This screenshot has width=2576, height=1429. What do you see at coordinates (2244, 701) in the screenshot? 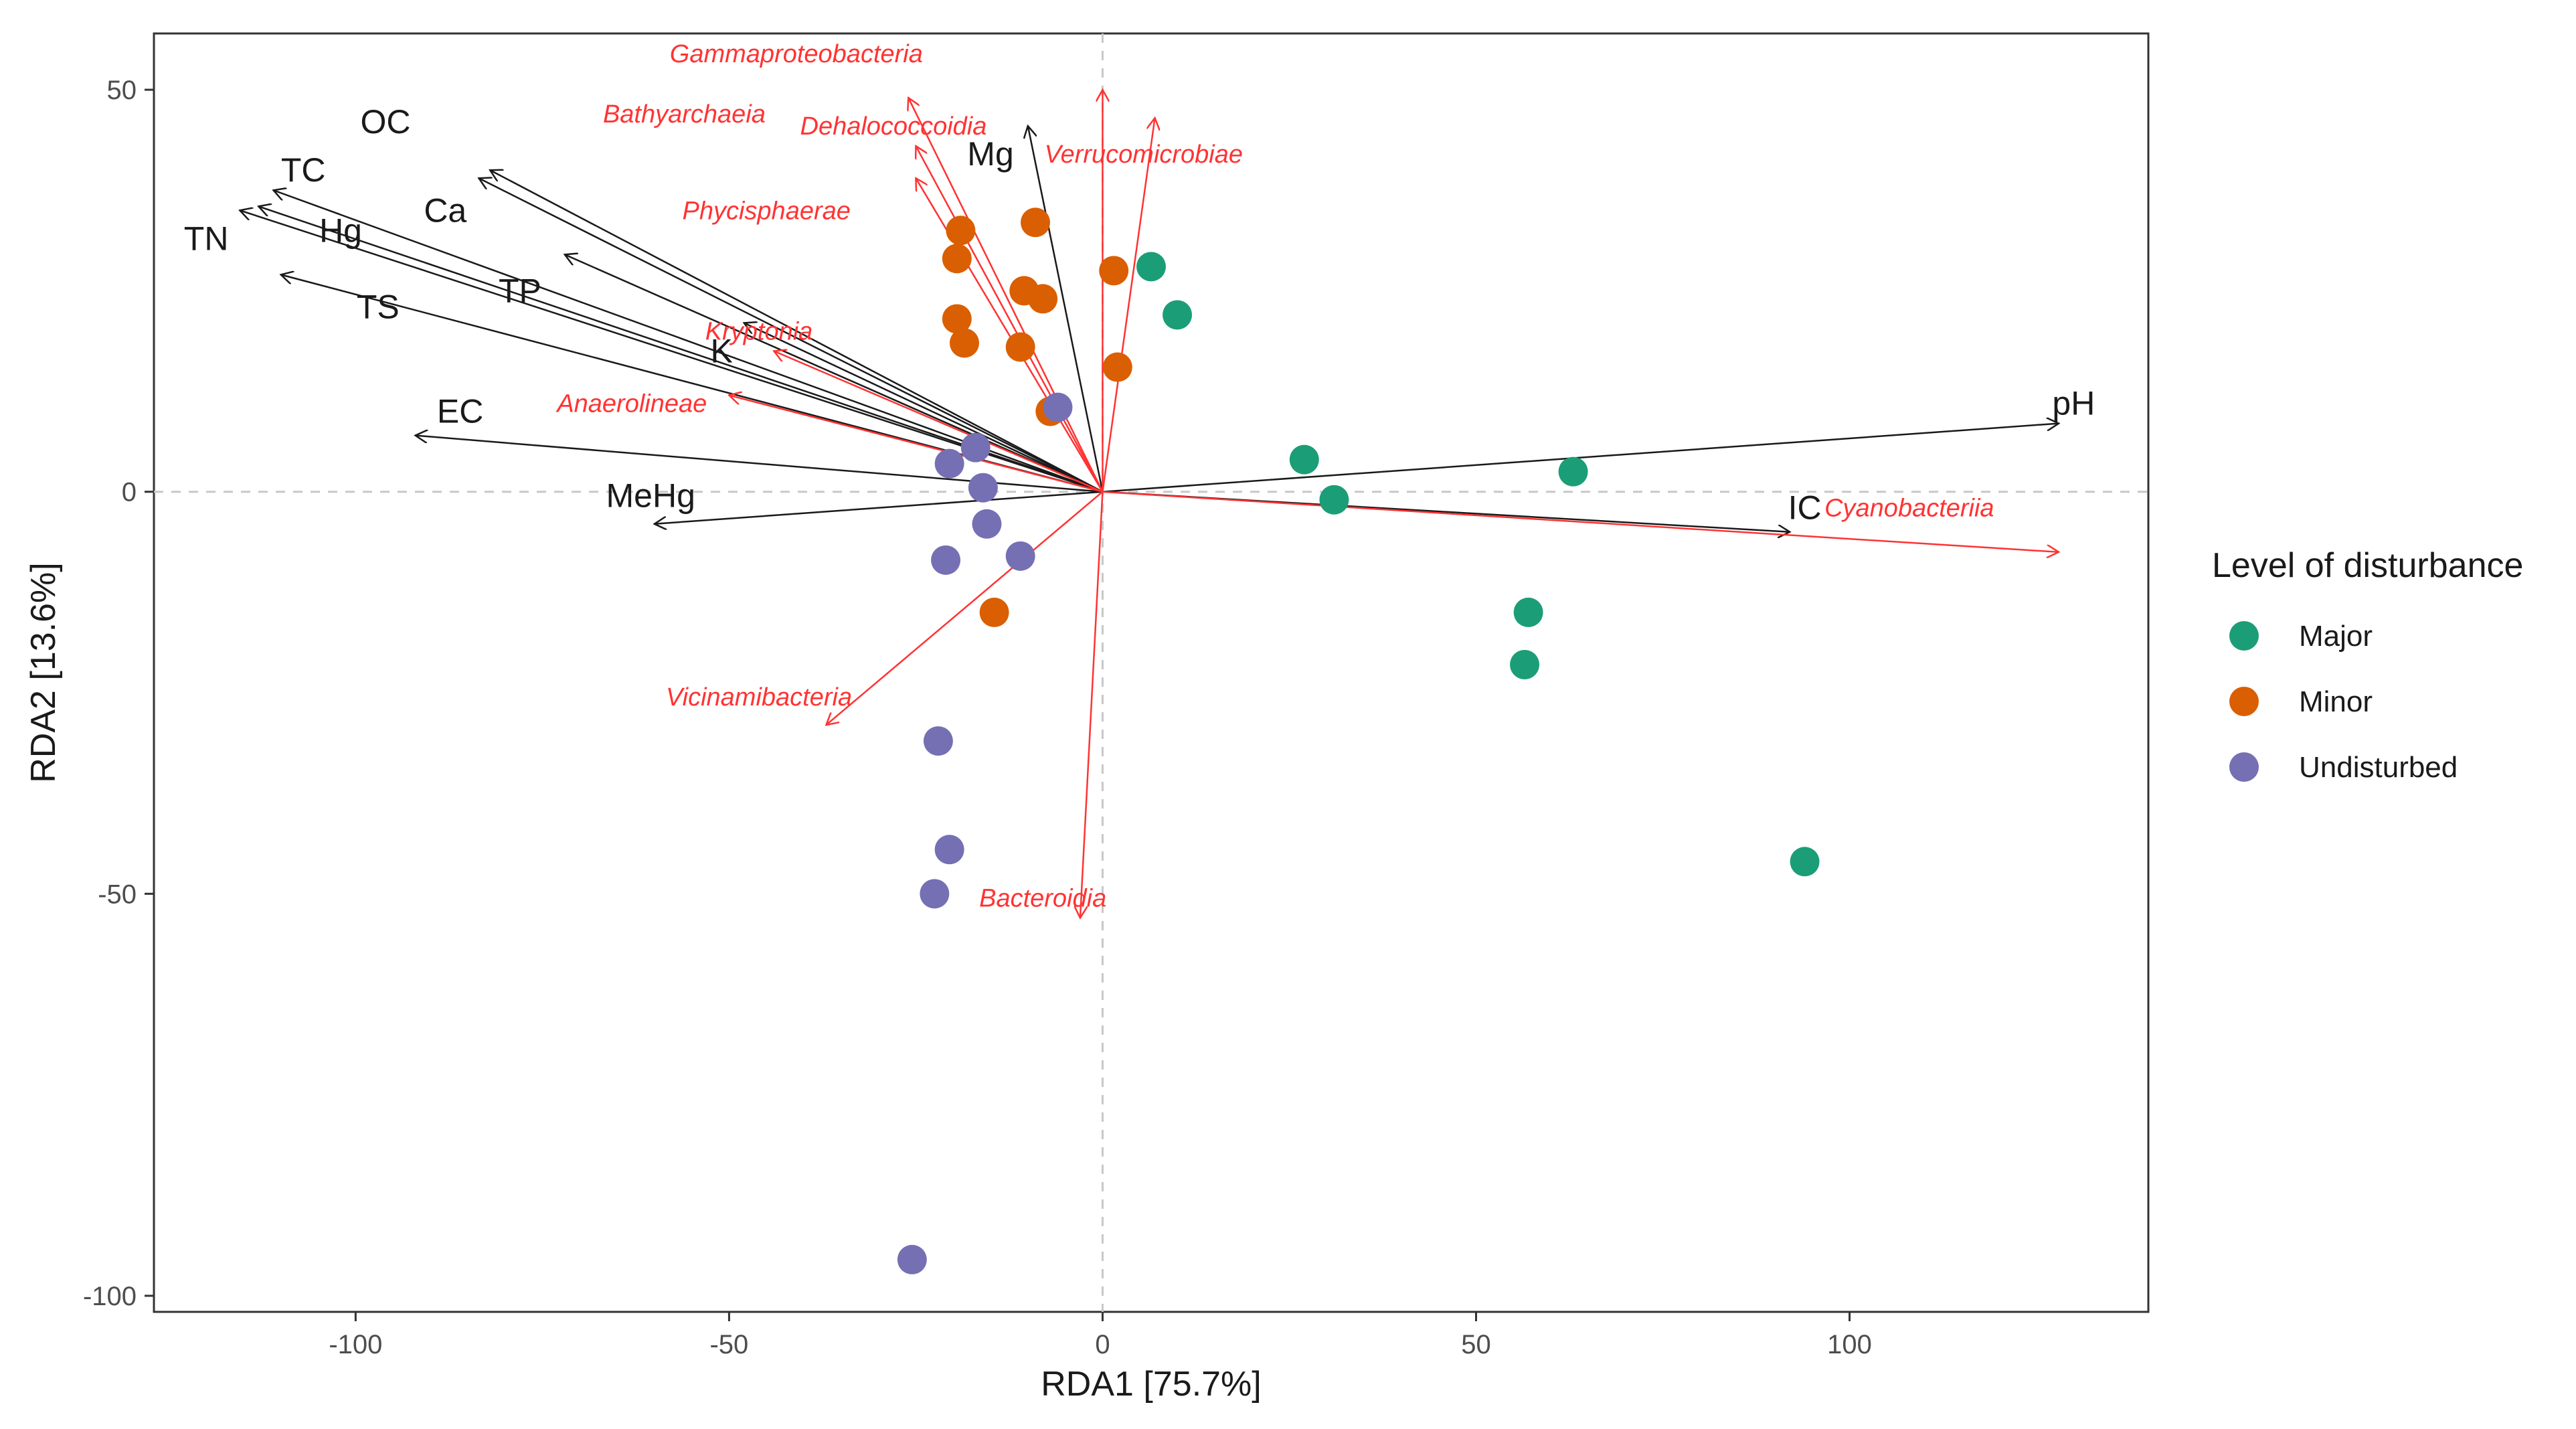
I see `legend-swatch-minor` at bounding box center [2244, 701].